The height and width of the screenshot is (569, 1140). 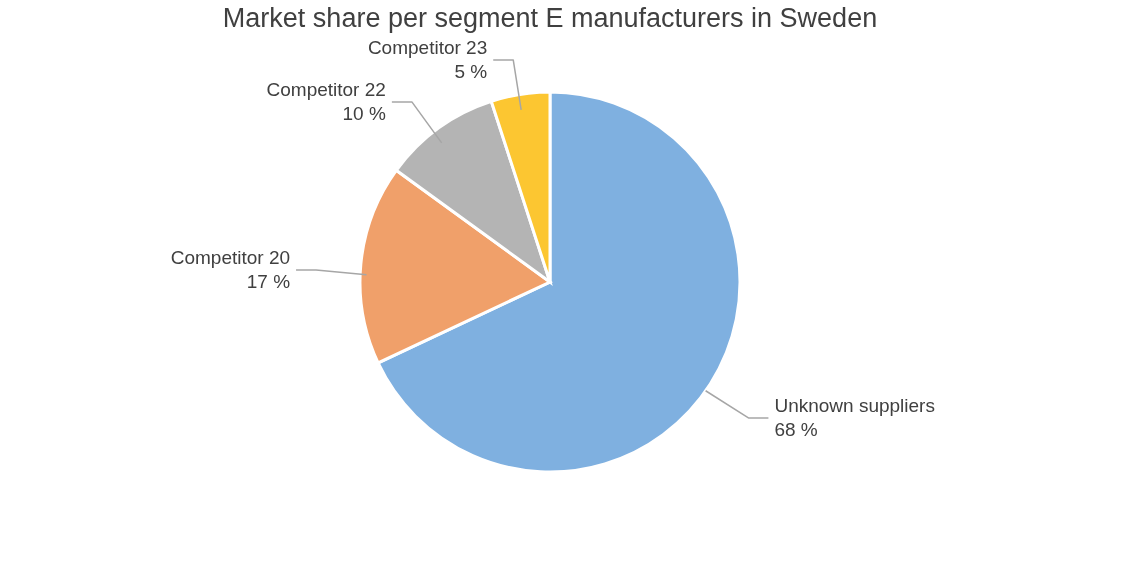 What do you see at coordinates (550, 18) in the screenshot?
I see `chart-title: Market share per segment E manufacturers in Sweden` at bounding box center [550, 18].